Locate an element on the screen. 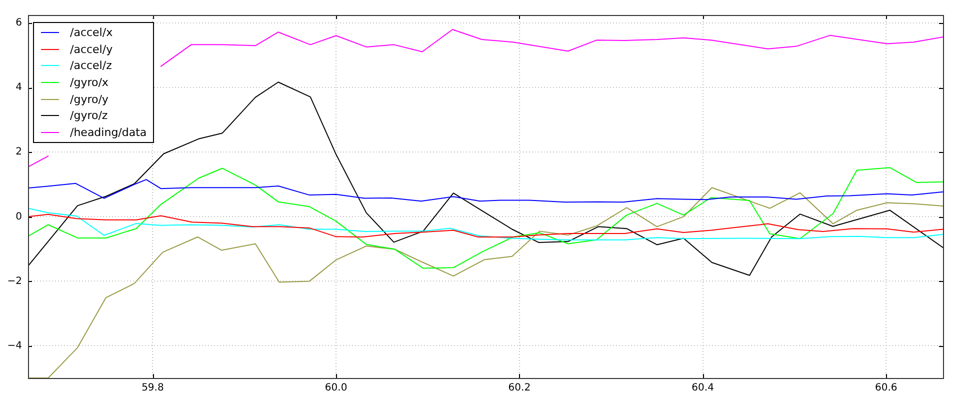  legend-label: /heading/data is located at coordinates (108, 132).